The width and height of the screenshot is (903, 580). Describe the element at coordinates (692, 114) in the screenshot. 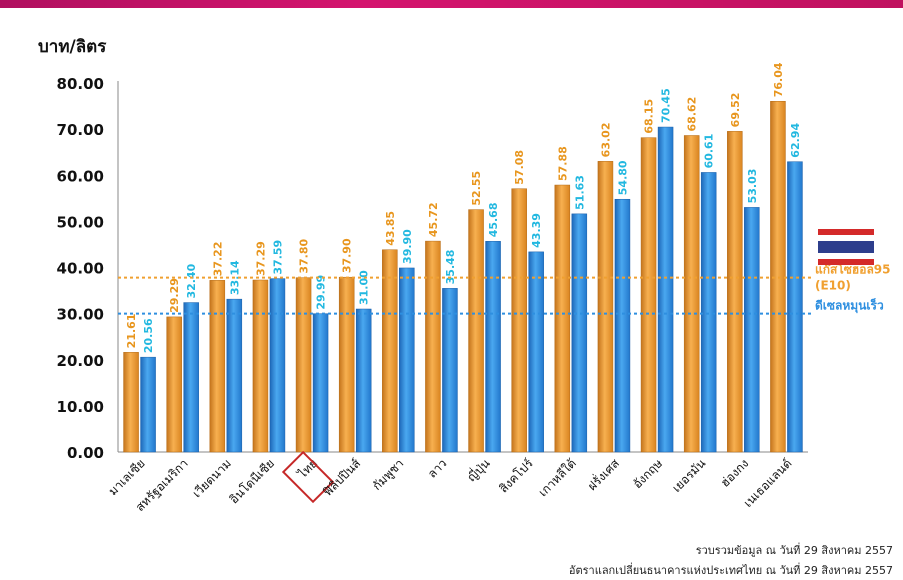

I see `data-label-gasohol: 68.62` at that location.